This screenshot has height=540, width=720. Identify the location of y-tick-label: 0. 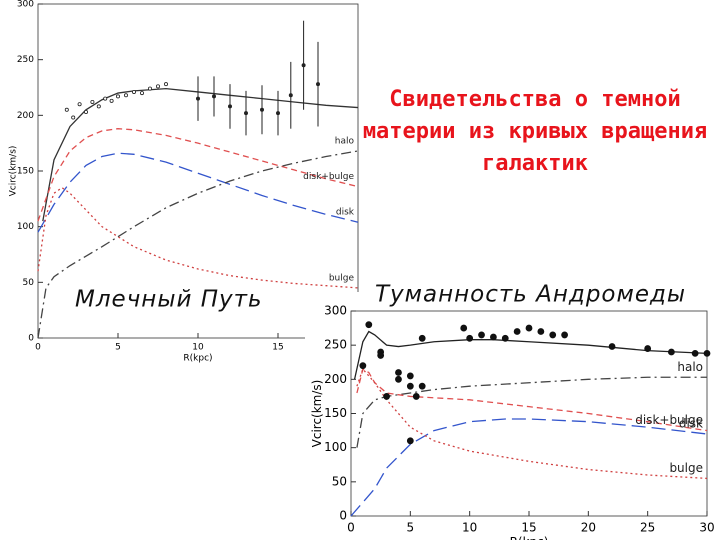
(31, 339).